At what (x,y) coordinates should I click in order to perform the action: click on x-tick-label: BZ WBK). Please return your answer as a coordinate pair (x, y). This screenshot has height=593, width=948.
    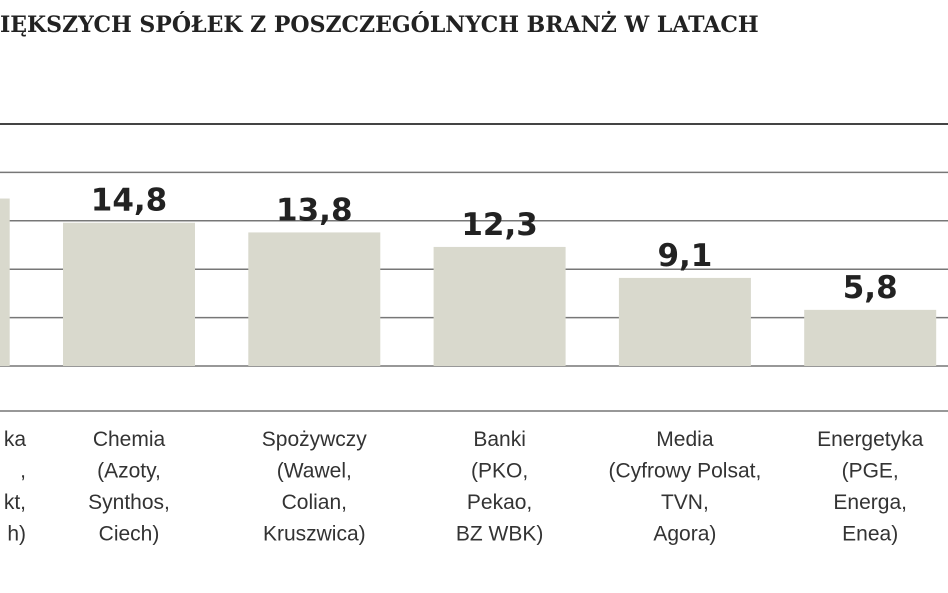
    Looking at the image, I should click on (500, 534).